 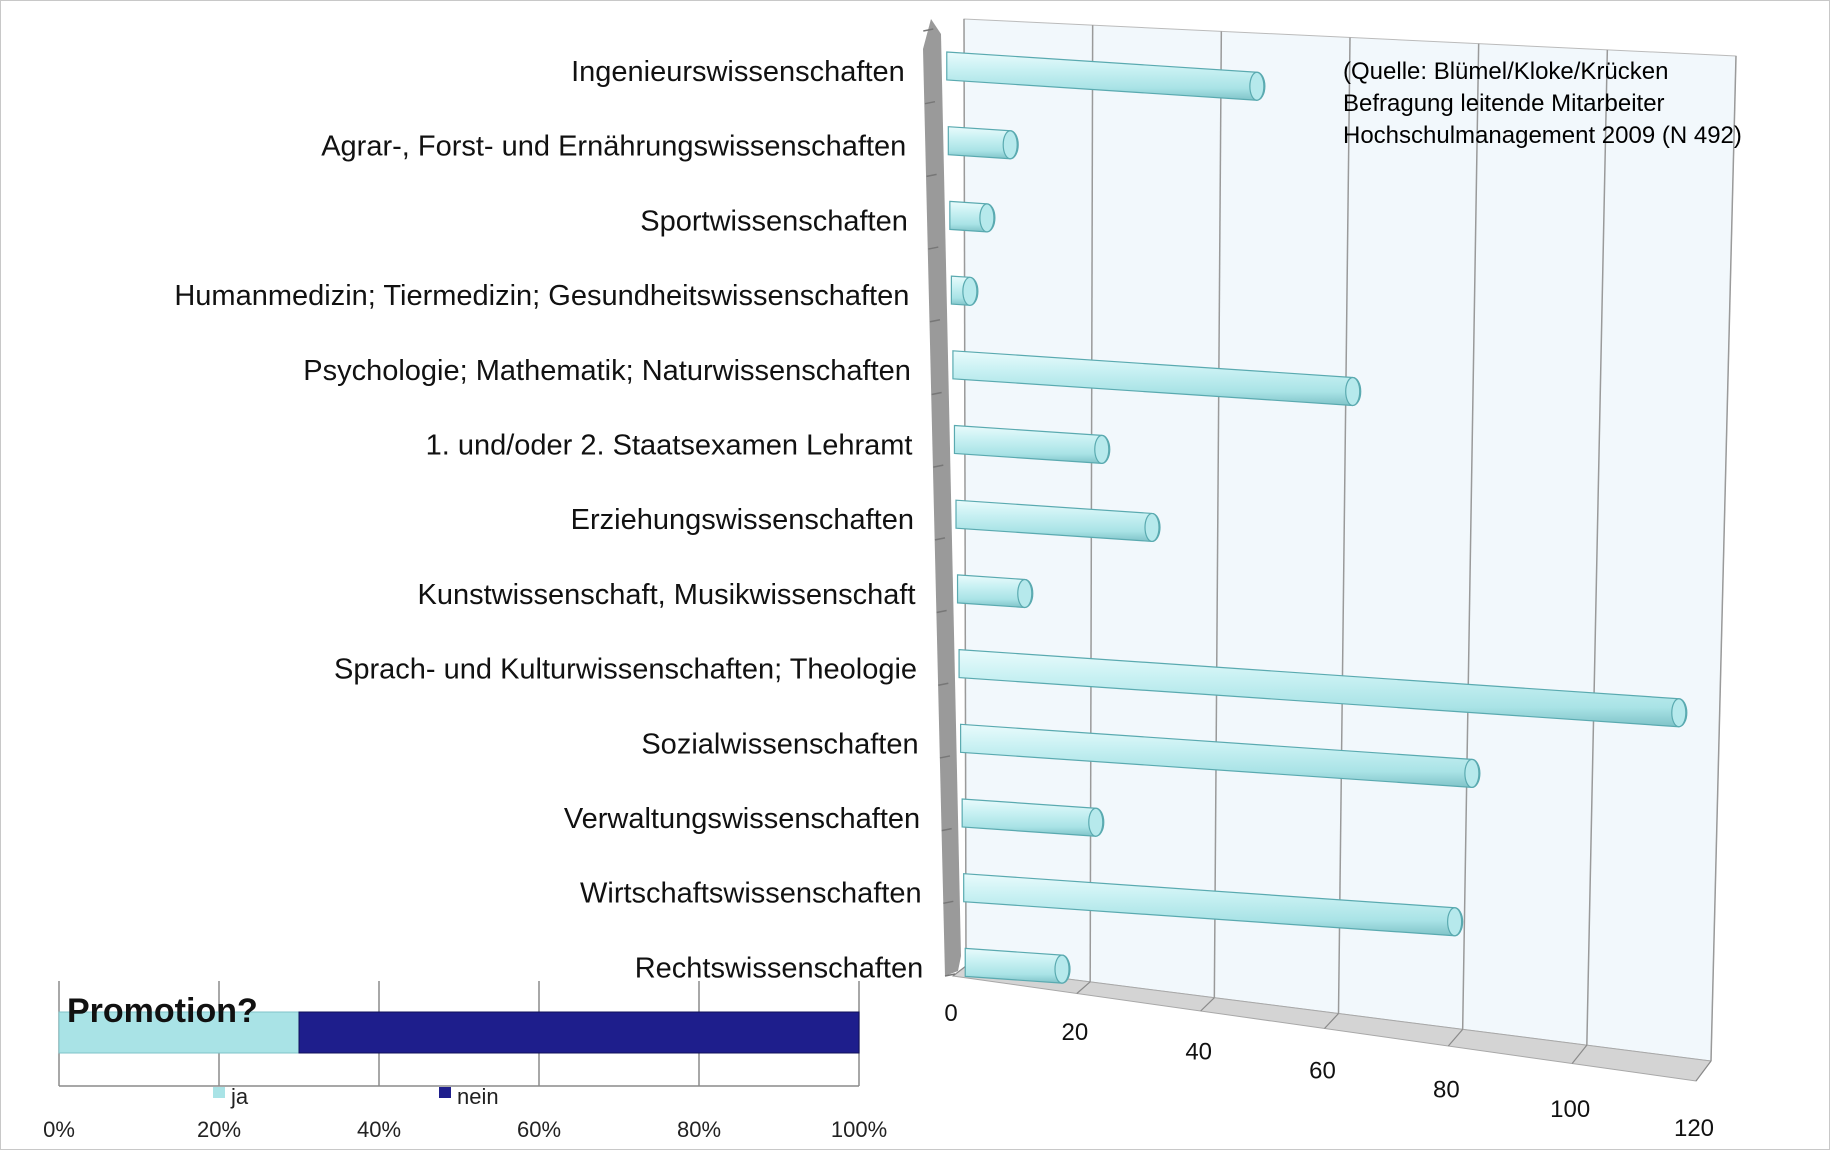 I want to click on x-tick-labels: 0 20 40 60 80 100 120, so click(x=1329, y=1071).